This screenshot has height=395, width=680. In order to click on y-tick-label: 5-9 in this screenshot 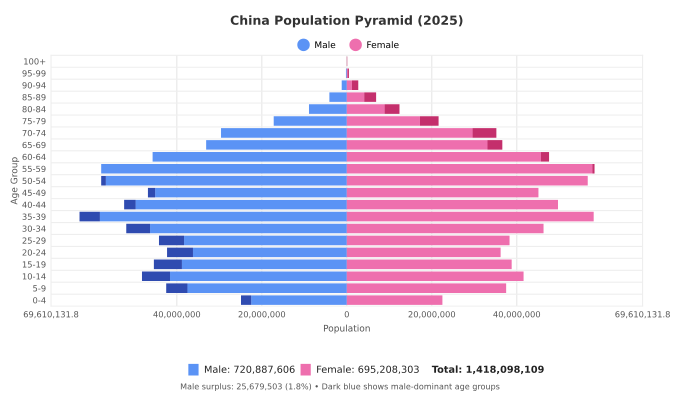, I will do `click(39, 288)`.